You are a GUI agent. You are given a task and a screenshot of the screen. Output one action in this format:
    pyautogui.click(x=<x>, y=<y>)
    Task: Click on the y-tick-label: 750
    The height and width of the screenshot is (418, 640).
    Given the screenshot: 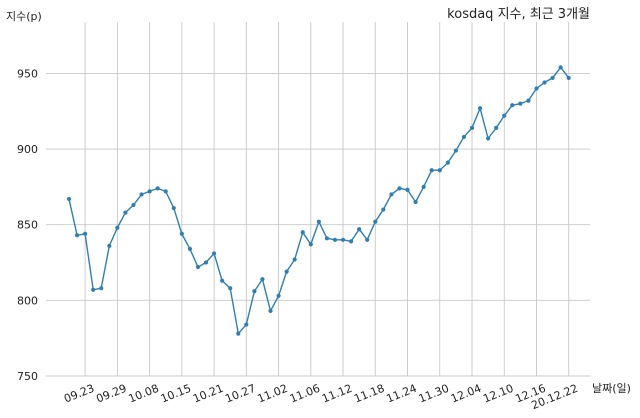 What is the action you would take?
    pyautogui.click(x=27, y=376)
    